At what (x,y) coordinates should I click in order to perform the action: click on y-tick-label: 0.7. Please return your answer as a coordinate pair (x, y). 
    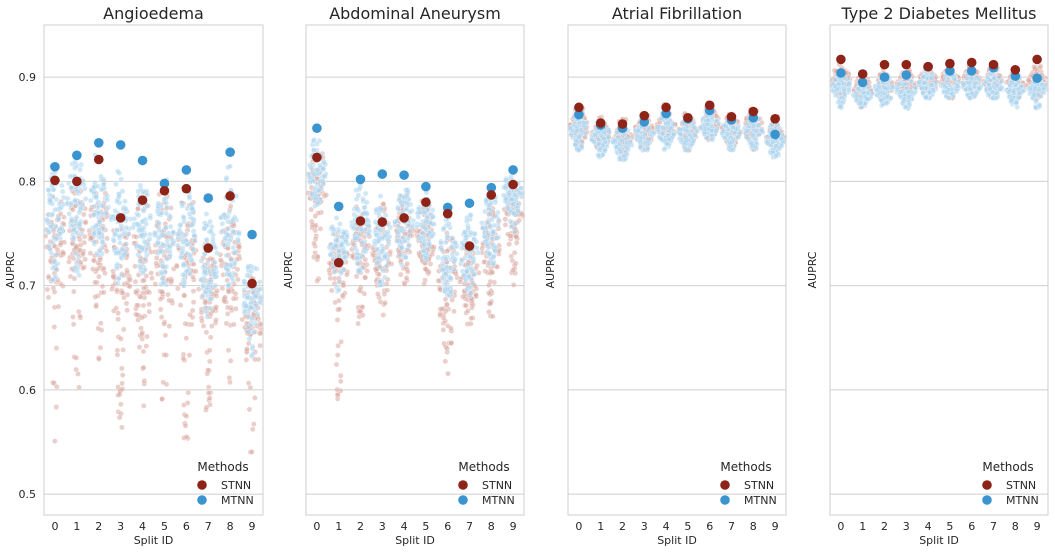
    Looking at the image, I should click on (28, 286).